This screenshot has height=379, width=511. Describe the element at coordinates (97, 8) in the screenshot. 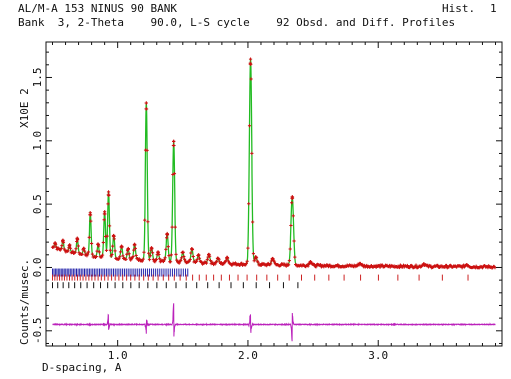

I see `chart-title: AL/M-A 153 NINUS 90 BANK` at that location.